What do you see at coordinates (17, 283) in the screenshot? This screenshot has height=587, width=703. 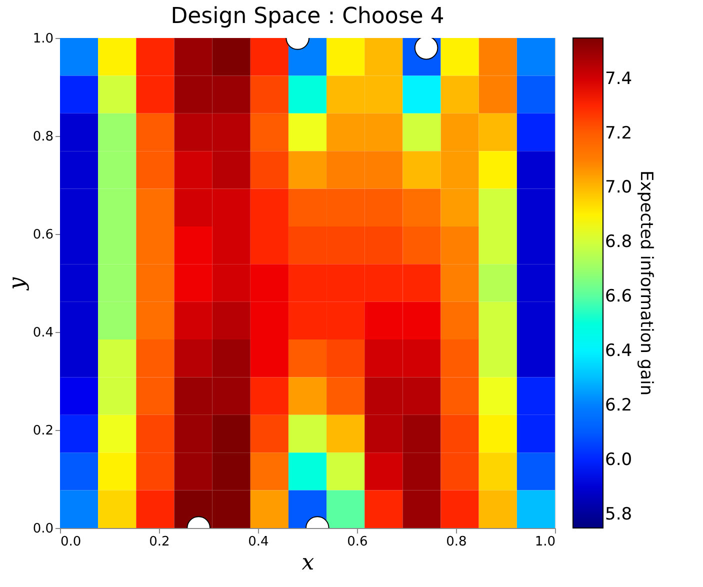 I see `y-axis-title: y` at bounding box center [17, 283].